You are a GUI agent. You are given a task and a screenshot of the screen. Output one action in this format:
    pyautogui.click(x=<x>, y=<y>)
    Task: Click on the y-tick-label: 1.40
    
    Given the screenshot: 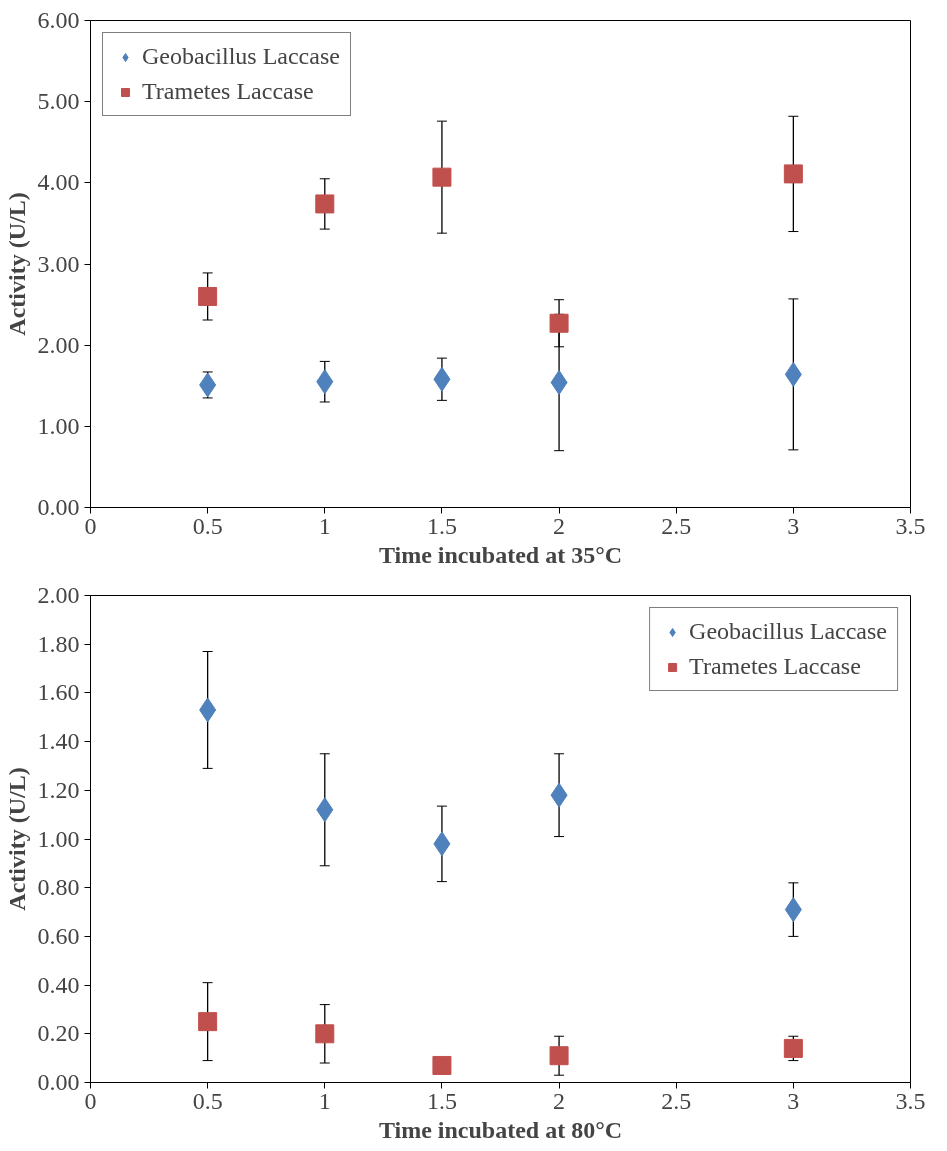 What is the action you would take?
    pyautogui.click(x=58, y=741)
    